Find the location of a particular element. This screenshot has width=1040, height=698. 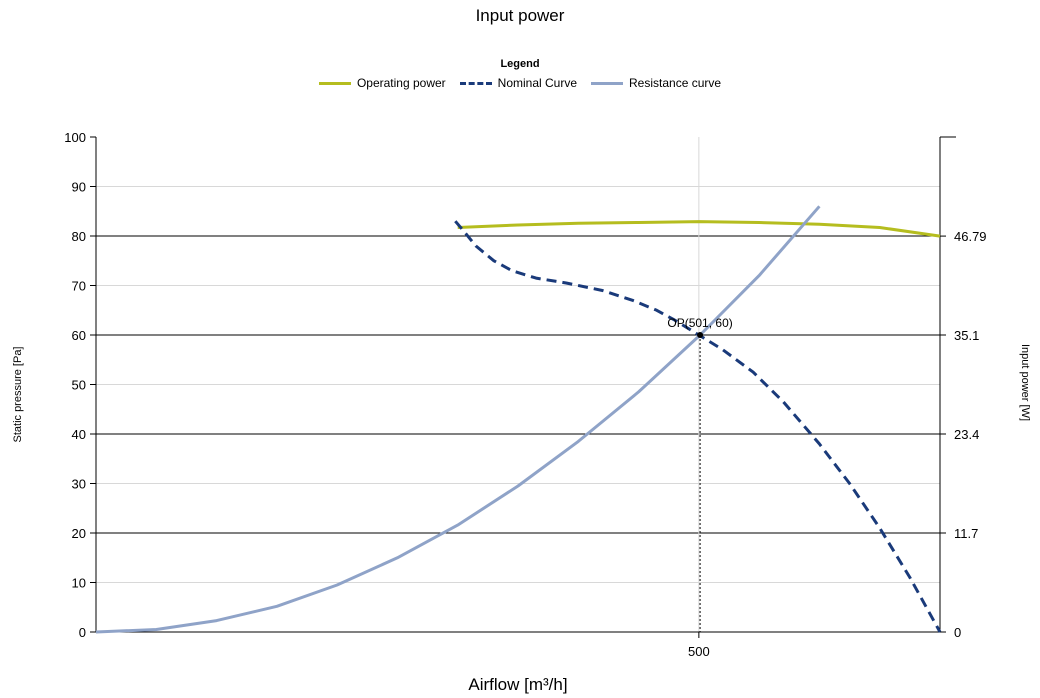

x-tick-label: 500 is located at coordinates (699, 651).